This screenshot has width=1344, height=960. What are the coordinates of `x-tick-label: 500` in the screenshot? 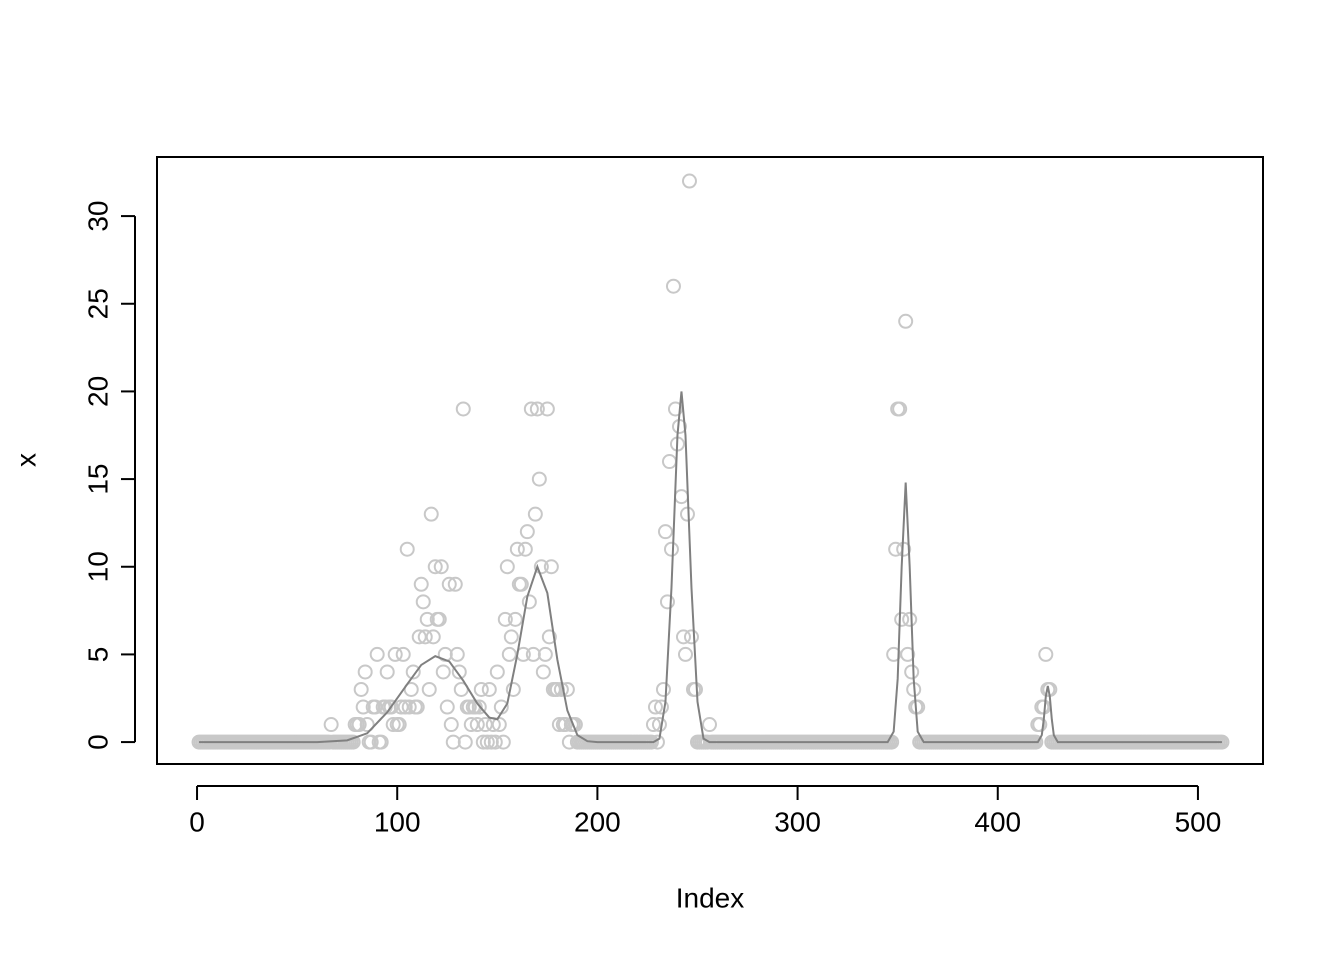 It's located at (1198, 821).